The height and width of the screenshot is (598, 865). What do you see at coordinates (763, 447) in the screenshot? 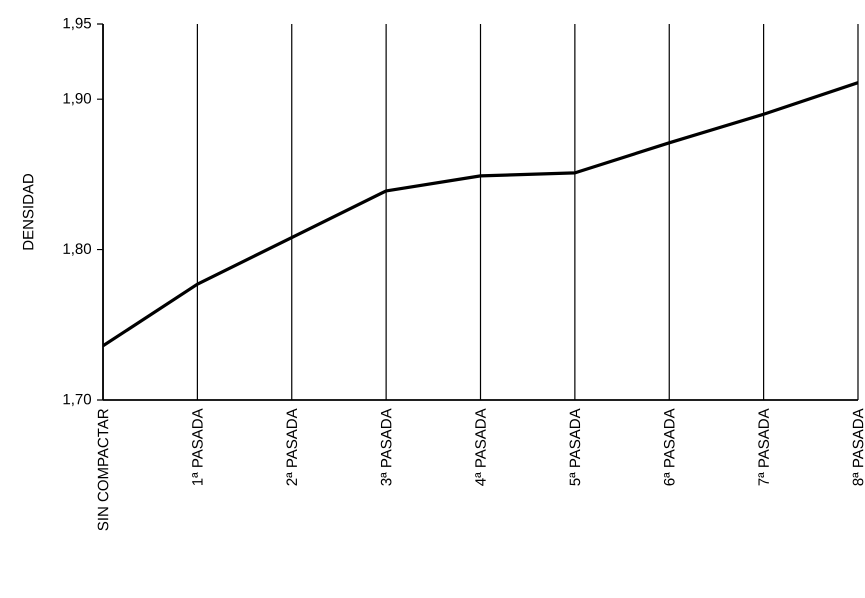
I see `x-tick-label: 7ª PASADA` at bounding box center [763, 447].